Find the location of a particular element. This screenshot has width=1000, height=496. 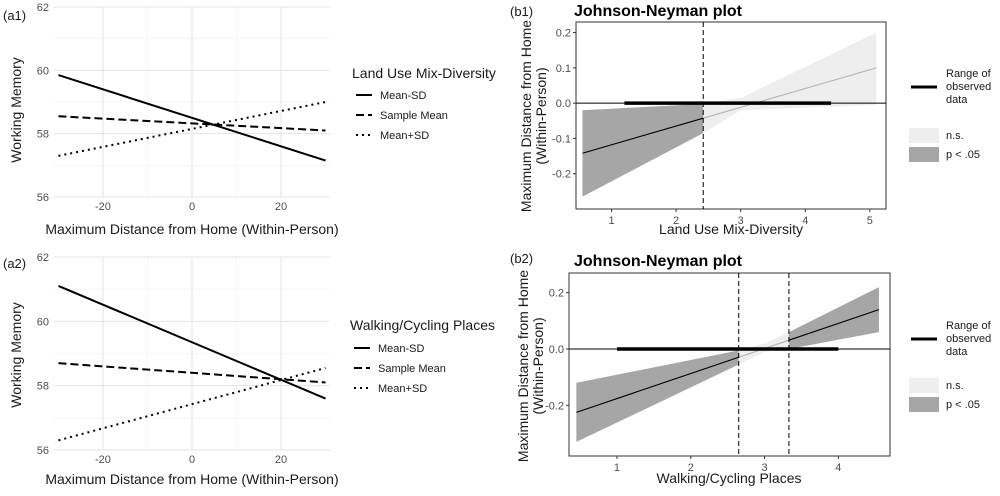

panel-label-a1: (a1) is located at coordinates (14, 15).